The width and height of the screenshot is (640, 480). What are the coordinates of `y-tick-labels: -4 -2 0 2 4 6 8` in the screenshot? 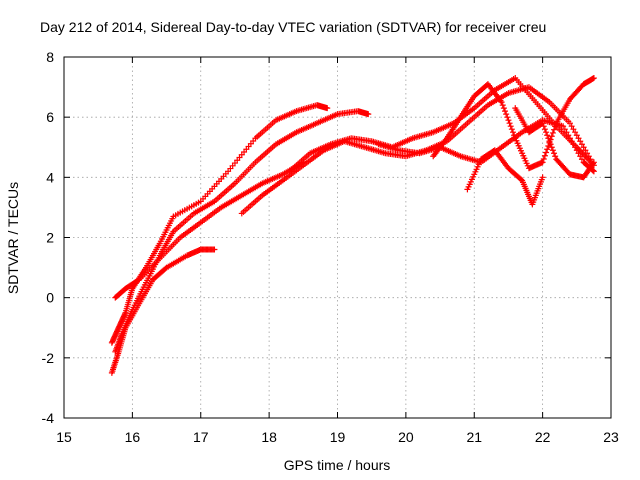 It's located at (48, 237).